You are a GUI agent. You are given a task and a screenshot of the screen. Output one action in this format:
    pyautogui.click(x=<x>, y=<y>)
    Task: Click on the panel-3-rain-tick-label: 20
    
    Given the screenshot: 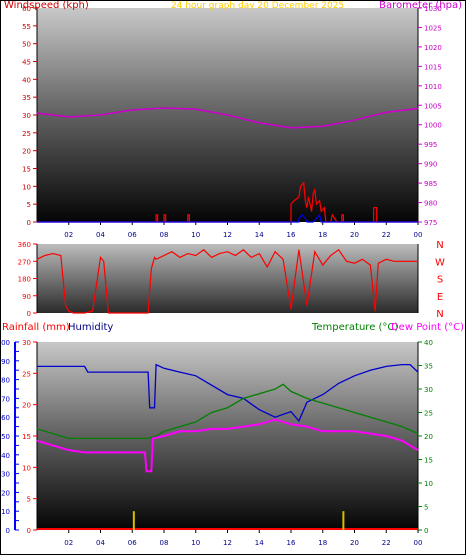 What is the action you would take?
    pyautogui.click(x=26, y=406)
    